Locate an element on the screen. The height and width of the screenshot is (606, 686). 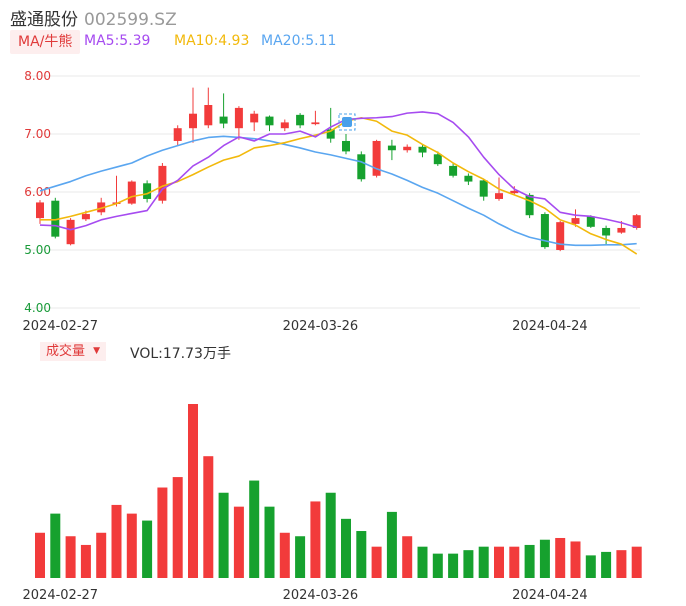
stock-name: 盛通股份 is located at coordinates (44, 20).